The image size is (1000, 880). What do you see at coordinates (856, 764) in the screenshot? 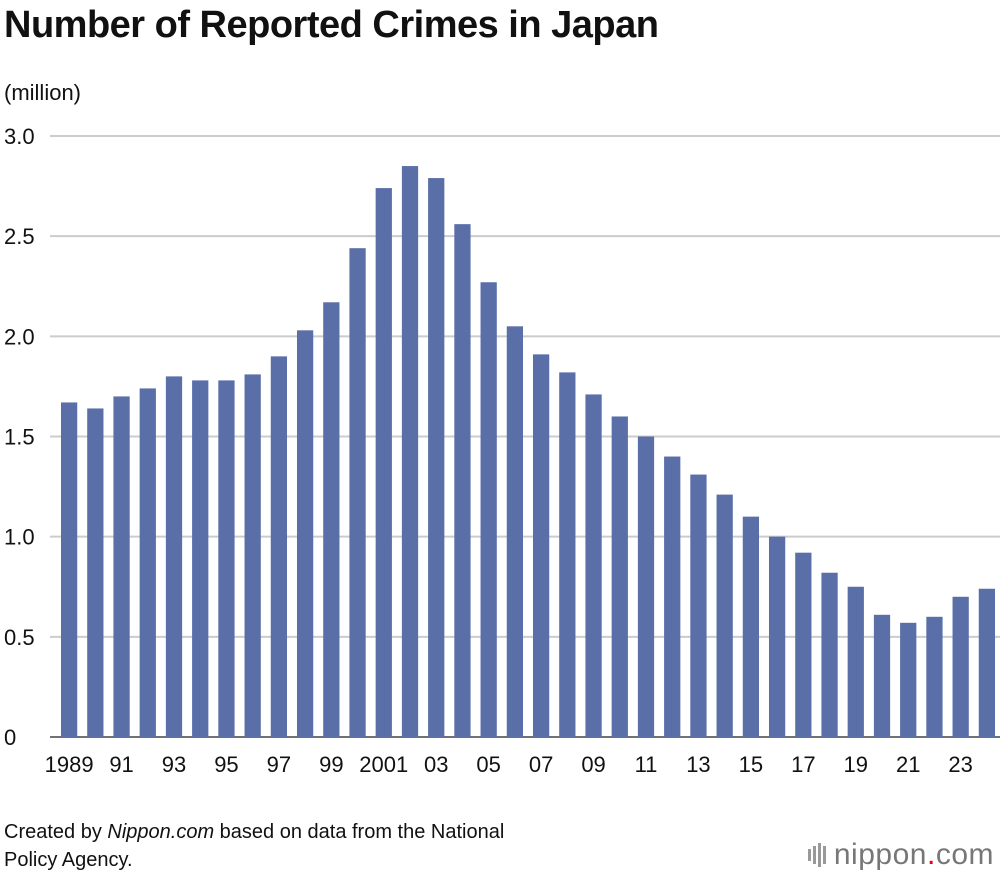
I see `x-tick-label: 19` at bounding box center [856, 764].